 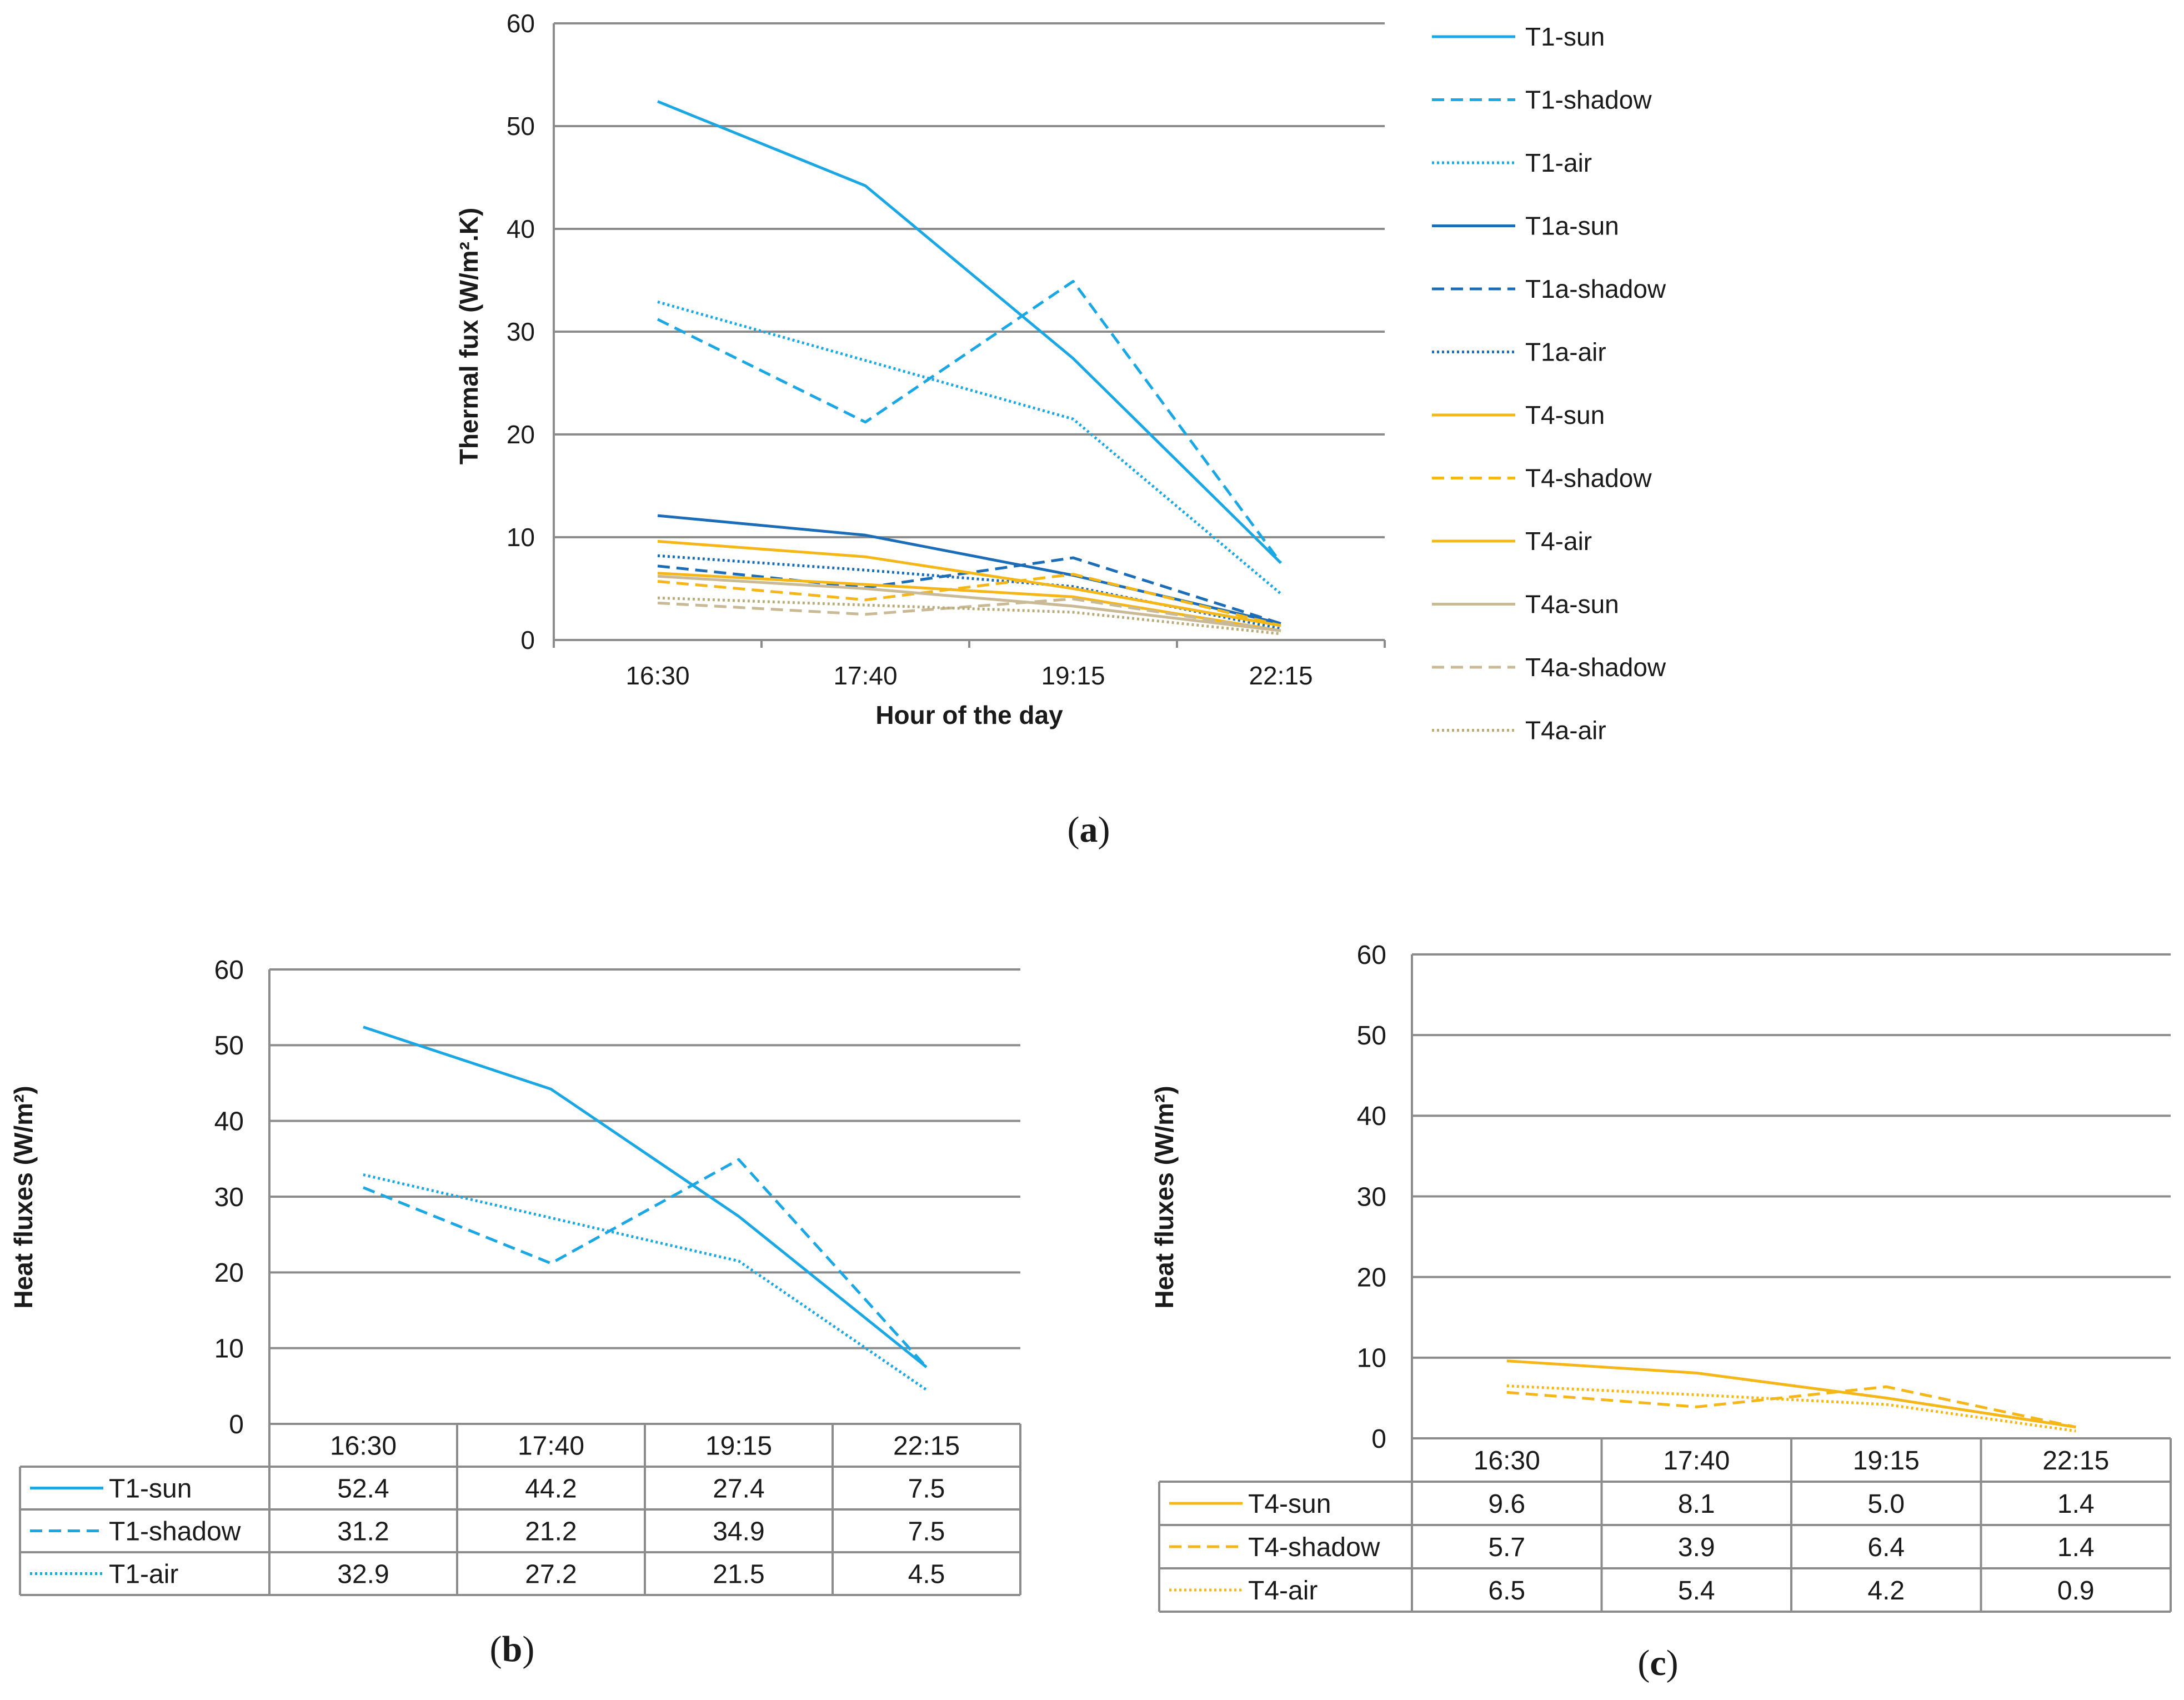 I want to click on chart-a-legend-label: T1a-air, so click(x=1565, y=352).